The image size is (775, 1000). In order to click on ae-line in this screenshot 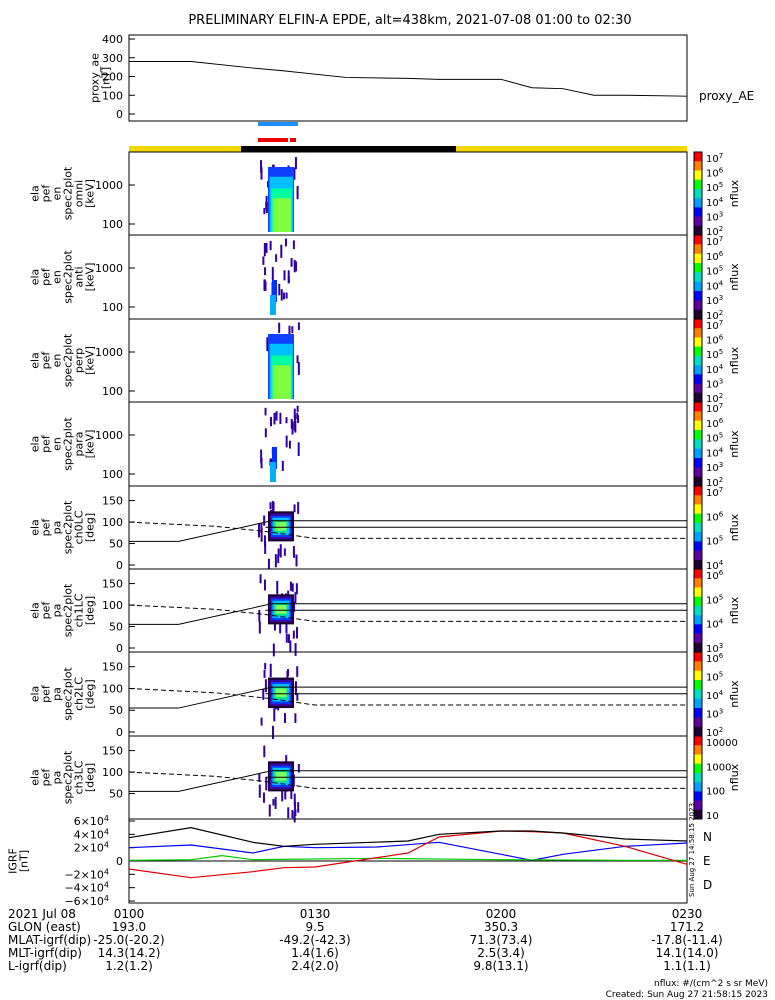, I will do `click(408, 79)`.